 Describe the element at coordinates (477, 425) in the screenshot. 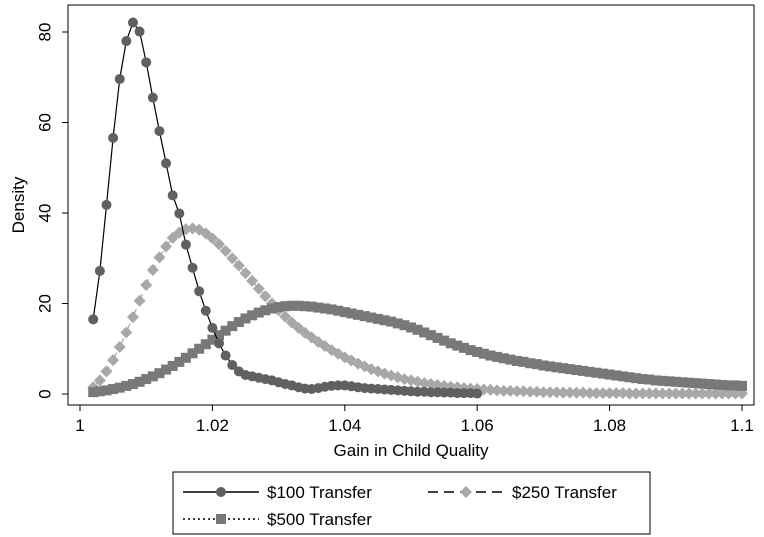

I see `x-tick-label: 1.06` at that location.